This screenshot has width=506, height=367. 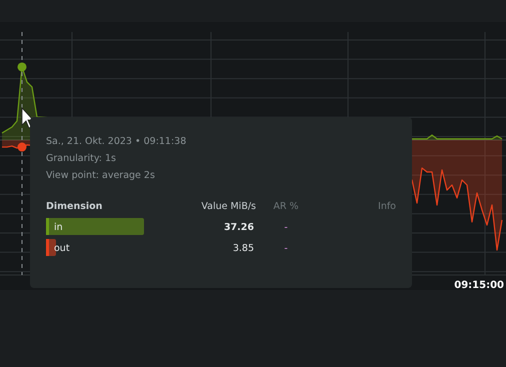 What do you see at coordinates (100, 175) in the screenshot?
I see `annotation: View point: average 2s` at bounding box center [100, 175].